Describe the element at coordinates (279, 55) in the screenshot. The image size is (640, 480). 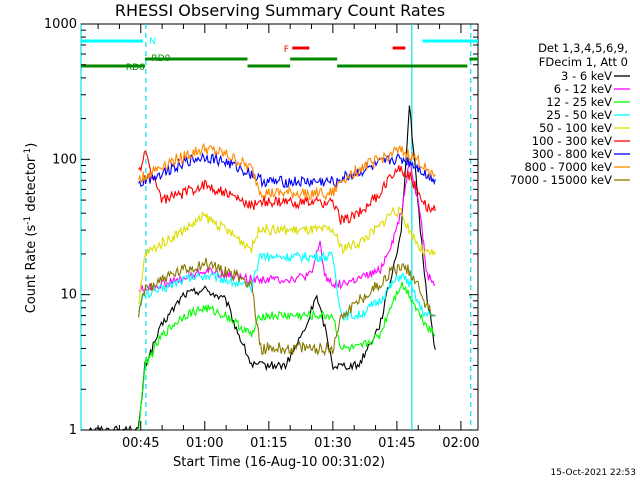
I see `flag-bars: N F RD0 RD6` at that location.